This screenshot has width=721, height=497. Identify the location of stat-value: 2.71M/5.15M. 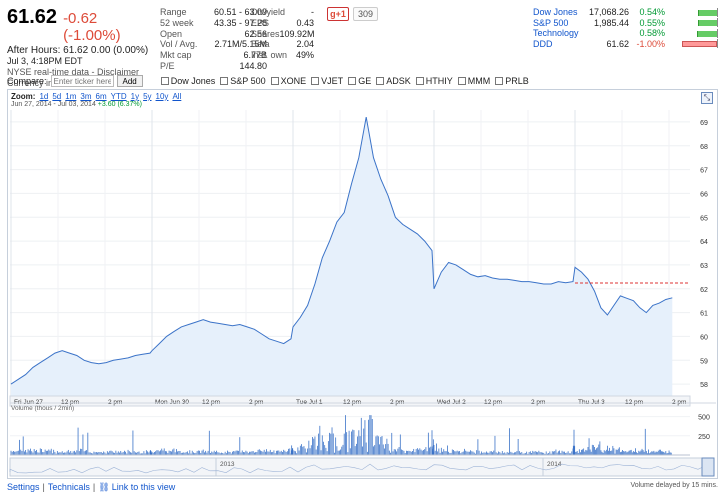
(240, 44).